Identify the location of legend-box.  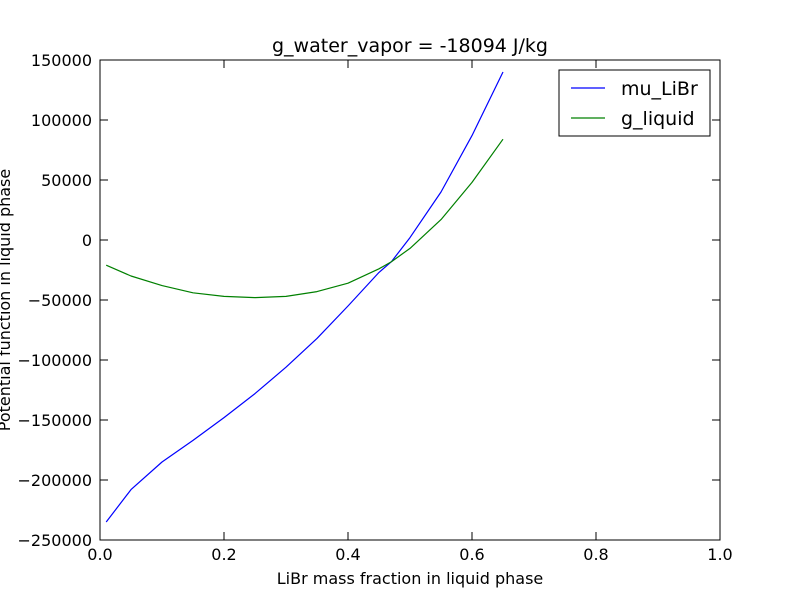
(634, 103).